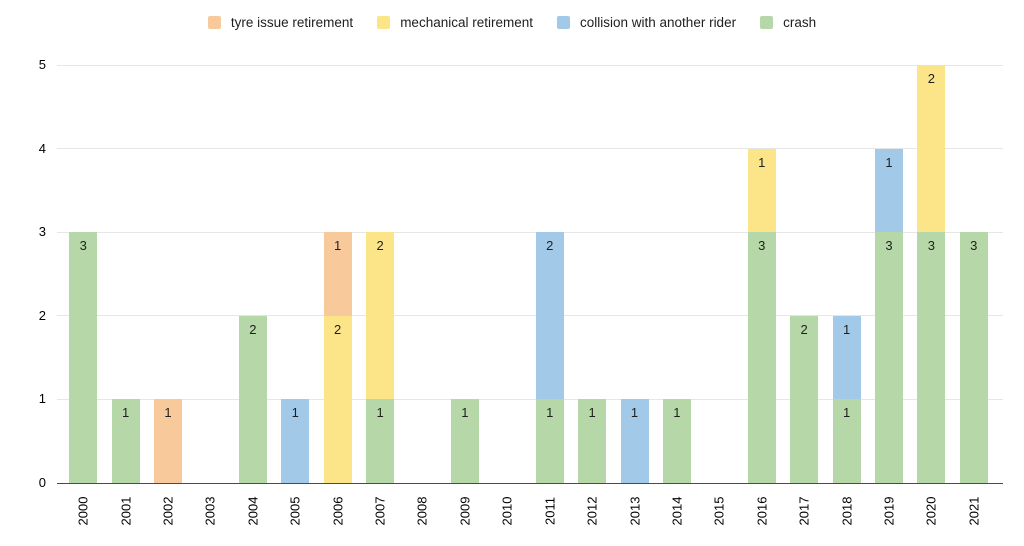  I want to click on x-axis-tick-label: 2006, so click(338, 511).